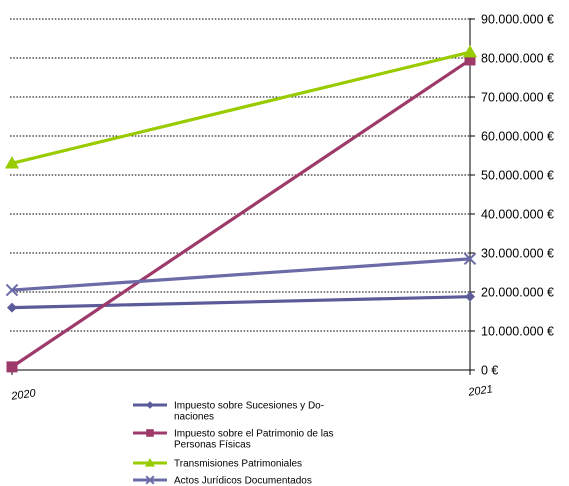  Describe the element at coordinates (489, 371) in the screenshot. I see `y-tick-label: 0 €` at that location.